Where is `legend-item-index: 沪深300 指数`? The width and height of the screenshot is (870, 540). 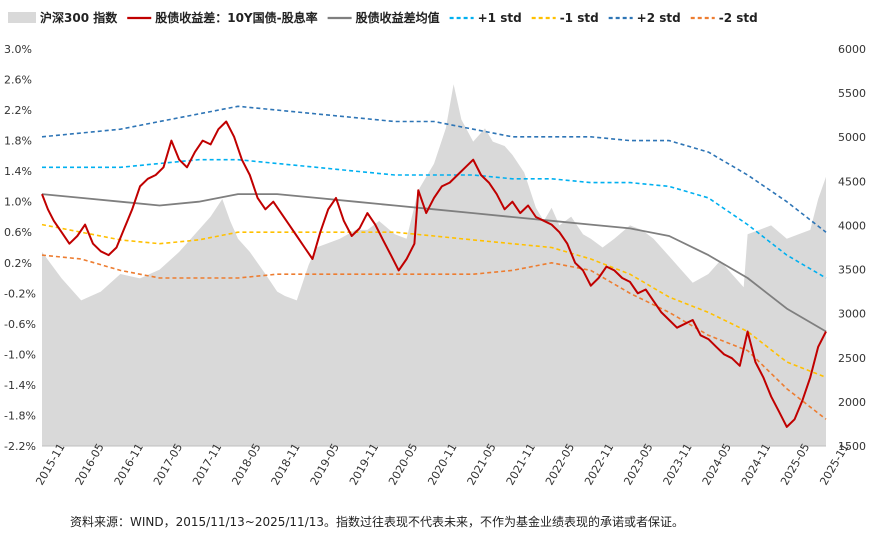
legend-item-index: 沪深300 指数 is located at coordinates (63, 17).